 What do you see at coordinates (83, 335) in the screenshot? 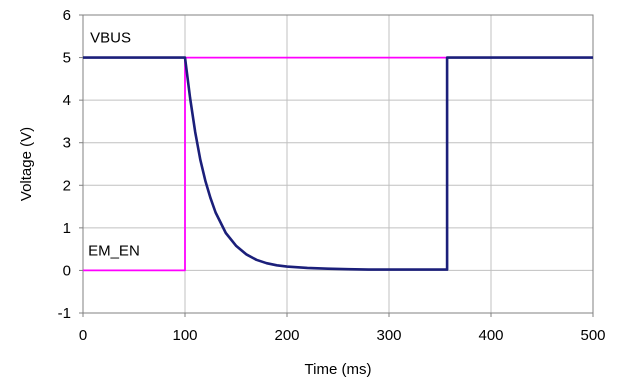
I see `x-tick-label: 0` at bounding box center [83, 335].